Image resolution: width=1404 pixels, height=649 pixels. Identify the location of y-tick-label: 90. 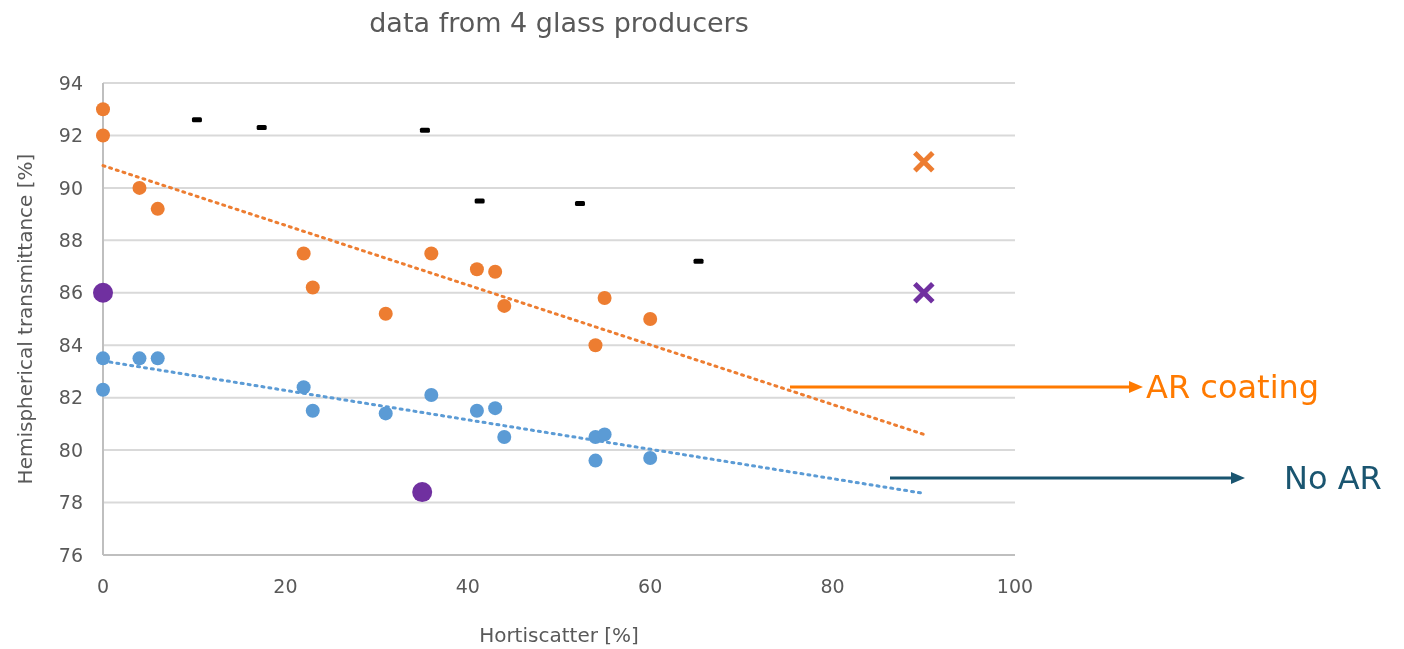
(70, 187).